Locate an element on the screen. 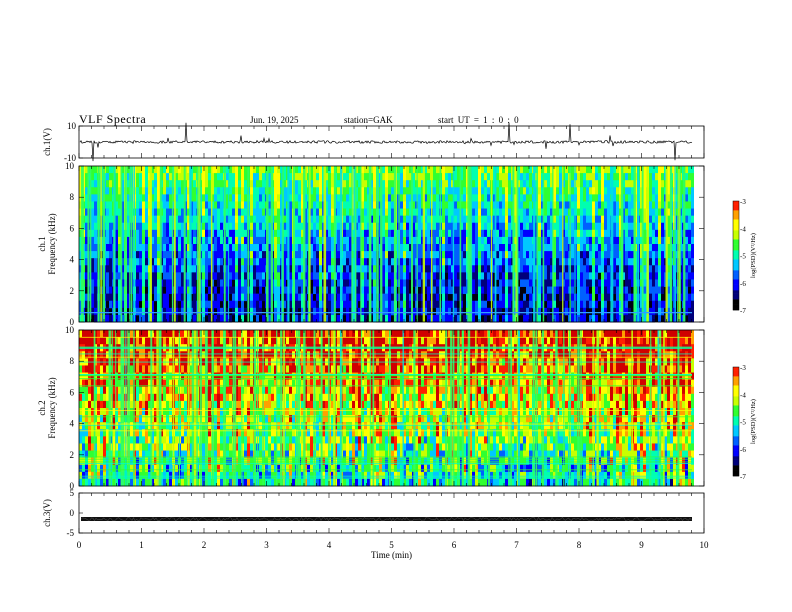 This screenshot has width=792, height=612. time-axis: 0 1 2 3 4 5 6 7 8 9 10 Time (min) is located at coordinates (393, 550).